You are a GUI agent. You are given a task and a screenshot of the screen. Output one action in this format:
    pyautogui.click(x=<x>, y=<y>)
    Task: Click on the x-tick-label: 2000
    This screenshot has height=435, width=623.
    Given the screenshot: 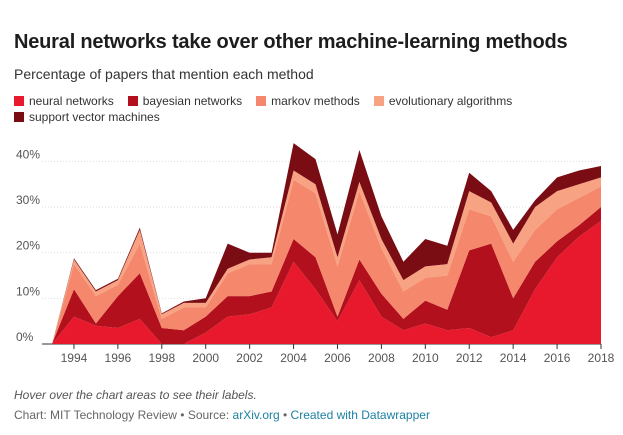 What is the action you would take?
    pyautogui.click(x=205, y=358)
    